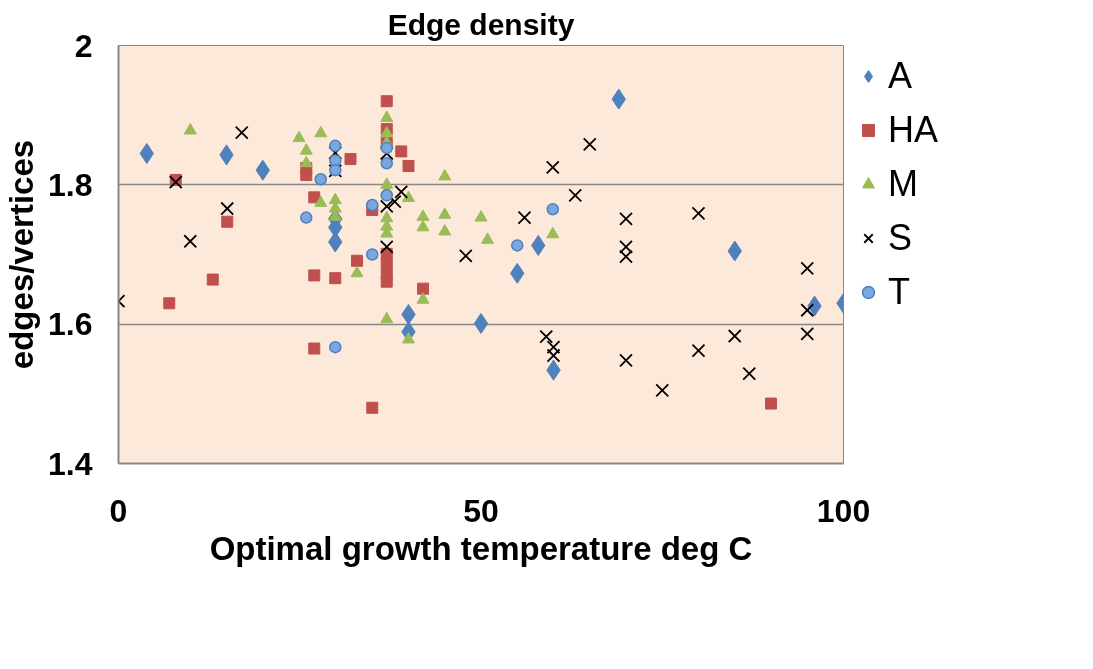 This screenshot has height=669, width=1093. What do you see at coordinates (70, 324) in the screenshot?
I see `y-tick-label: 1.6` at bounding box center [70, 324].